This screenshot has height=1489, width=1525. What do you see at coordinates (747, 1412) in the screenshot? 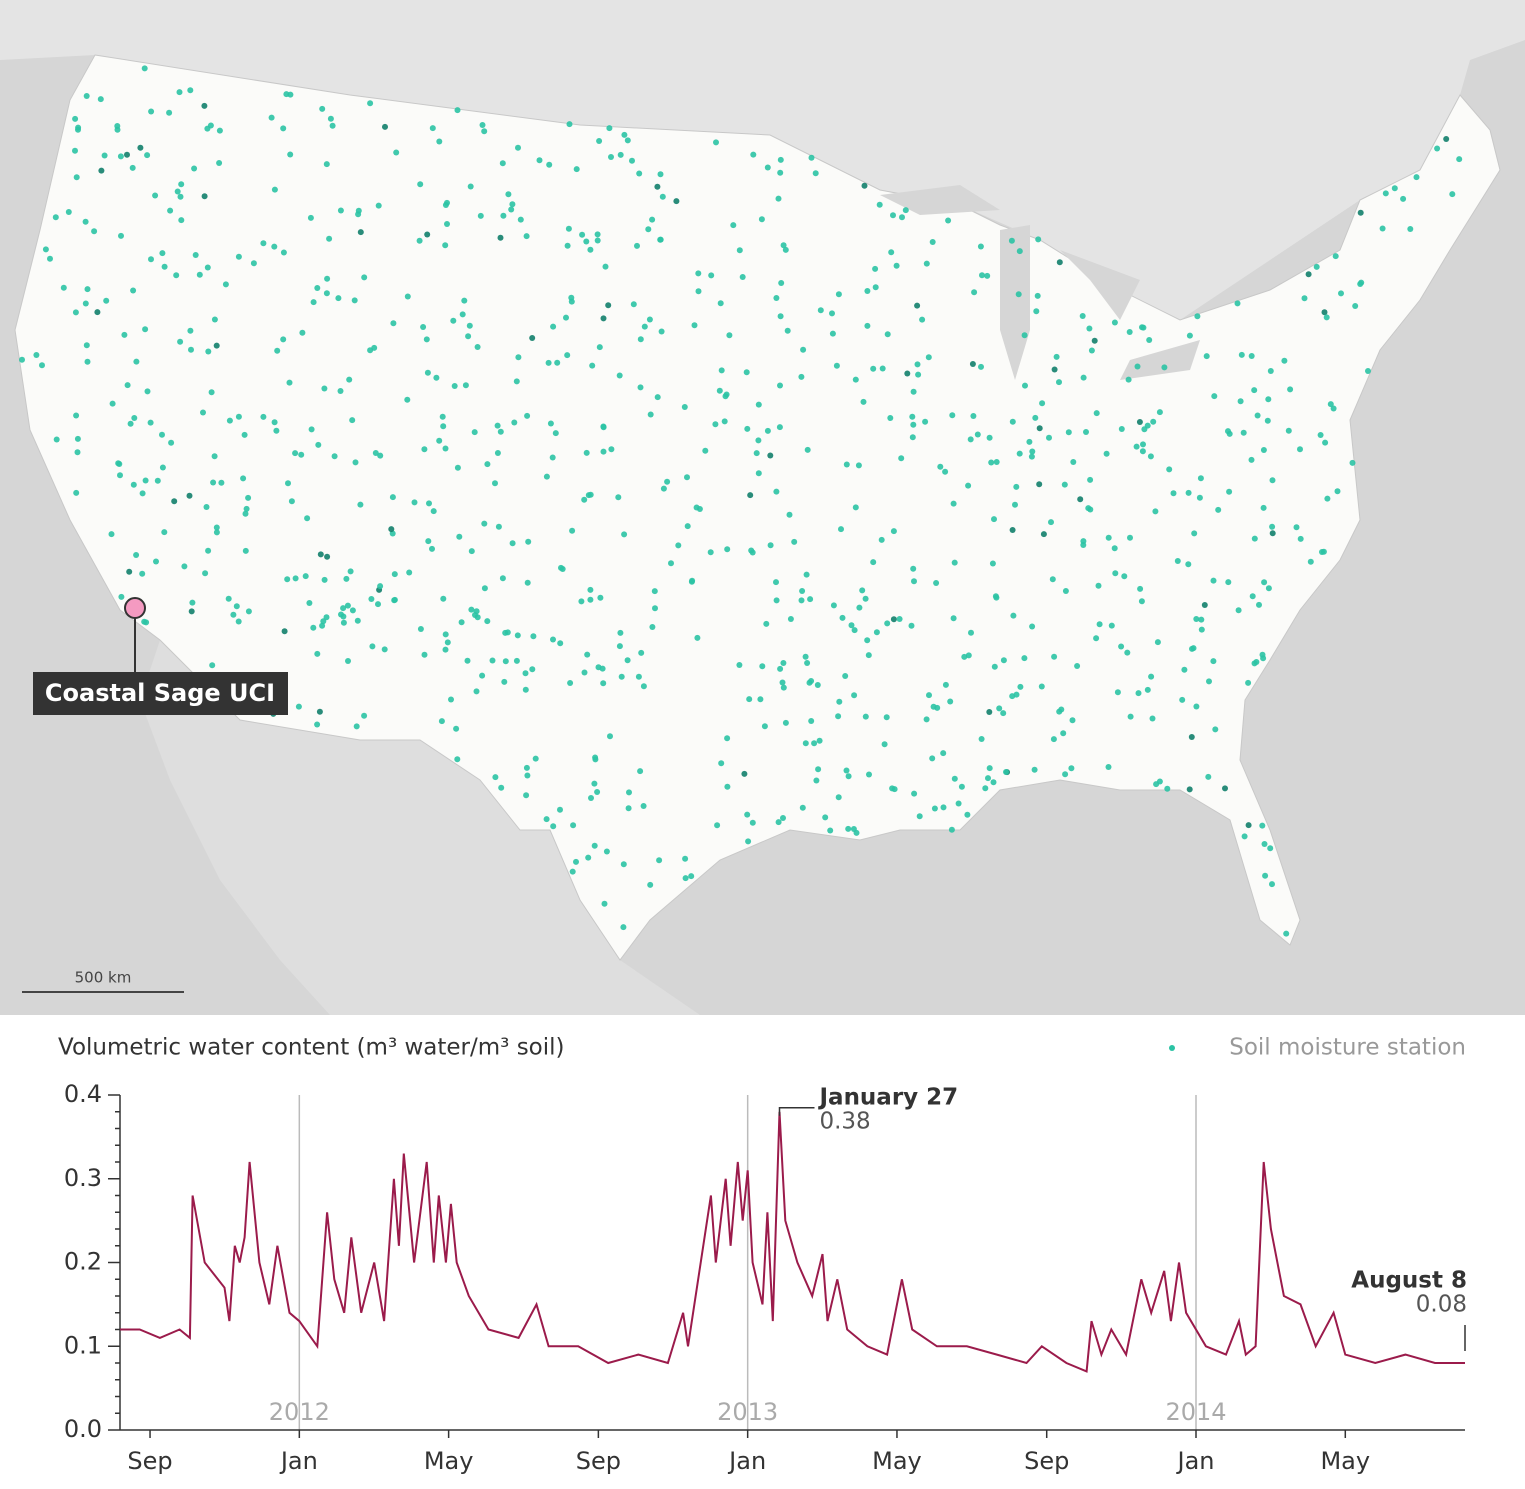
I see `year-label: 2013` at bounding box center [747, 1412].